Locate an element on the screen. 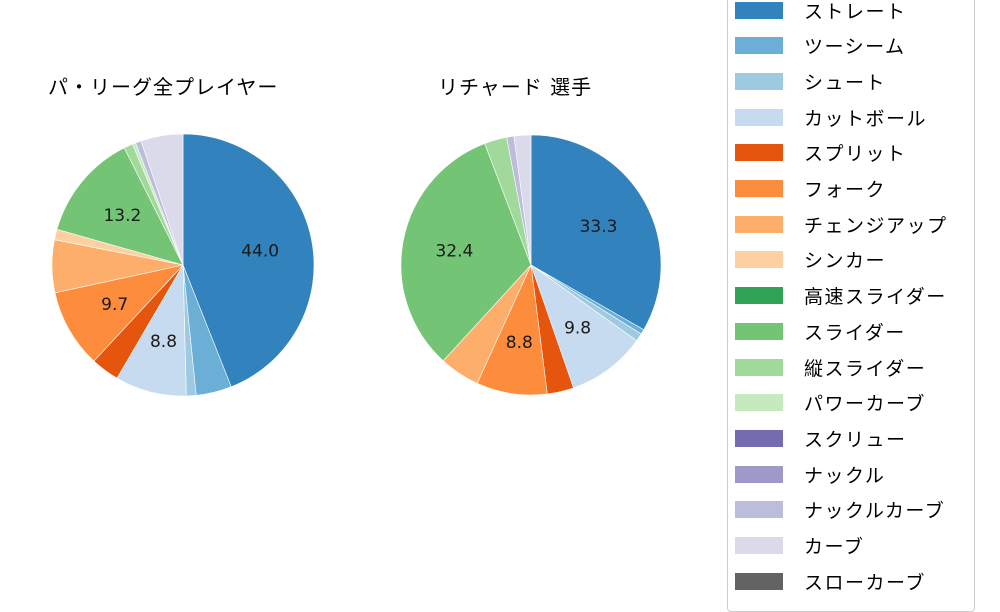 The height and width of the screenshot is (612, 1000). legend-item: フォーク is located at coordinates (810, 190).